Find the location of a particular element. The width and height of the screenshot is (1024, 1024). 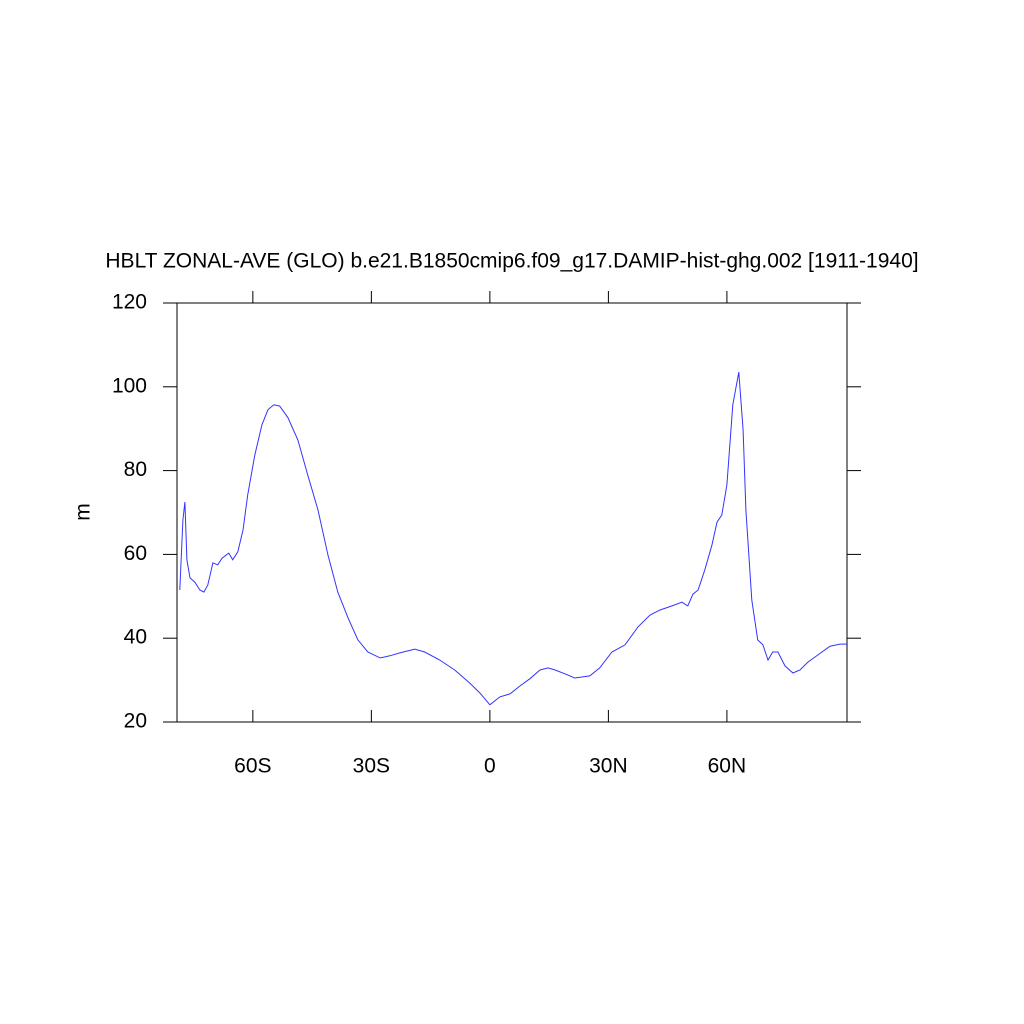

x-tick-label: 60N is located at coordinates (727, 766).